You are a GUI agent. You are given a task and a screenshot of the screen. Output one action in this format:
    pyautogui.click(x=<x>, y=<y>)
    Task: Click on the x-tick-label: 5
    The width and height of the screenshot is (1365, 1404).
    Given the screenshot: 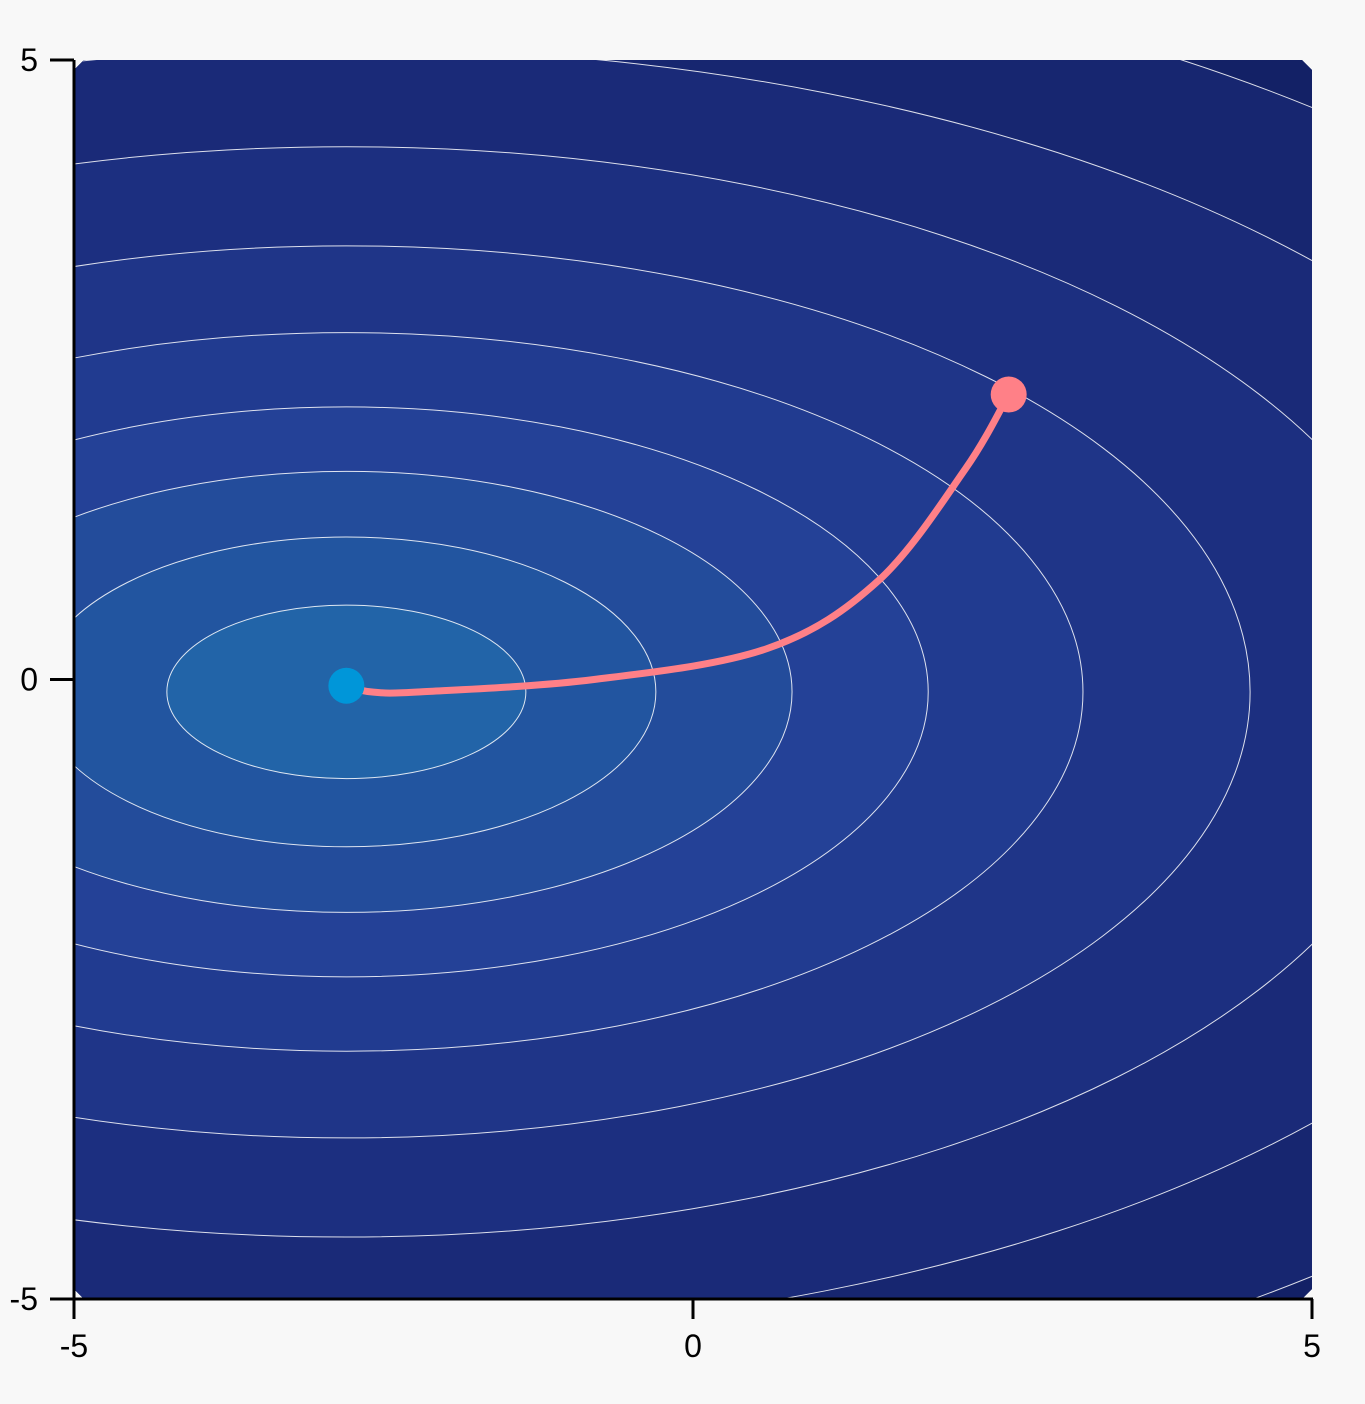 What is the action you would take?
    pyautogui.click(x=1312, y=1346)
    